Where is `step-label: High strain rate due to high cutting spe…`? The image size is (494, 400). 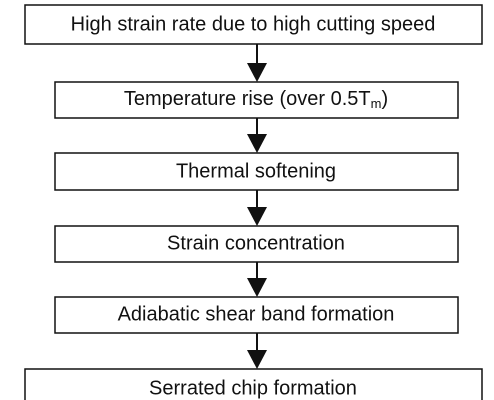
step-label: High strain rate due to high cutting spe… is located at coordinates (253, 24).